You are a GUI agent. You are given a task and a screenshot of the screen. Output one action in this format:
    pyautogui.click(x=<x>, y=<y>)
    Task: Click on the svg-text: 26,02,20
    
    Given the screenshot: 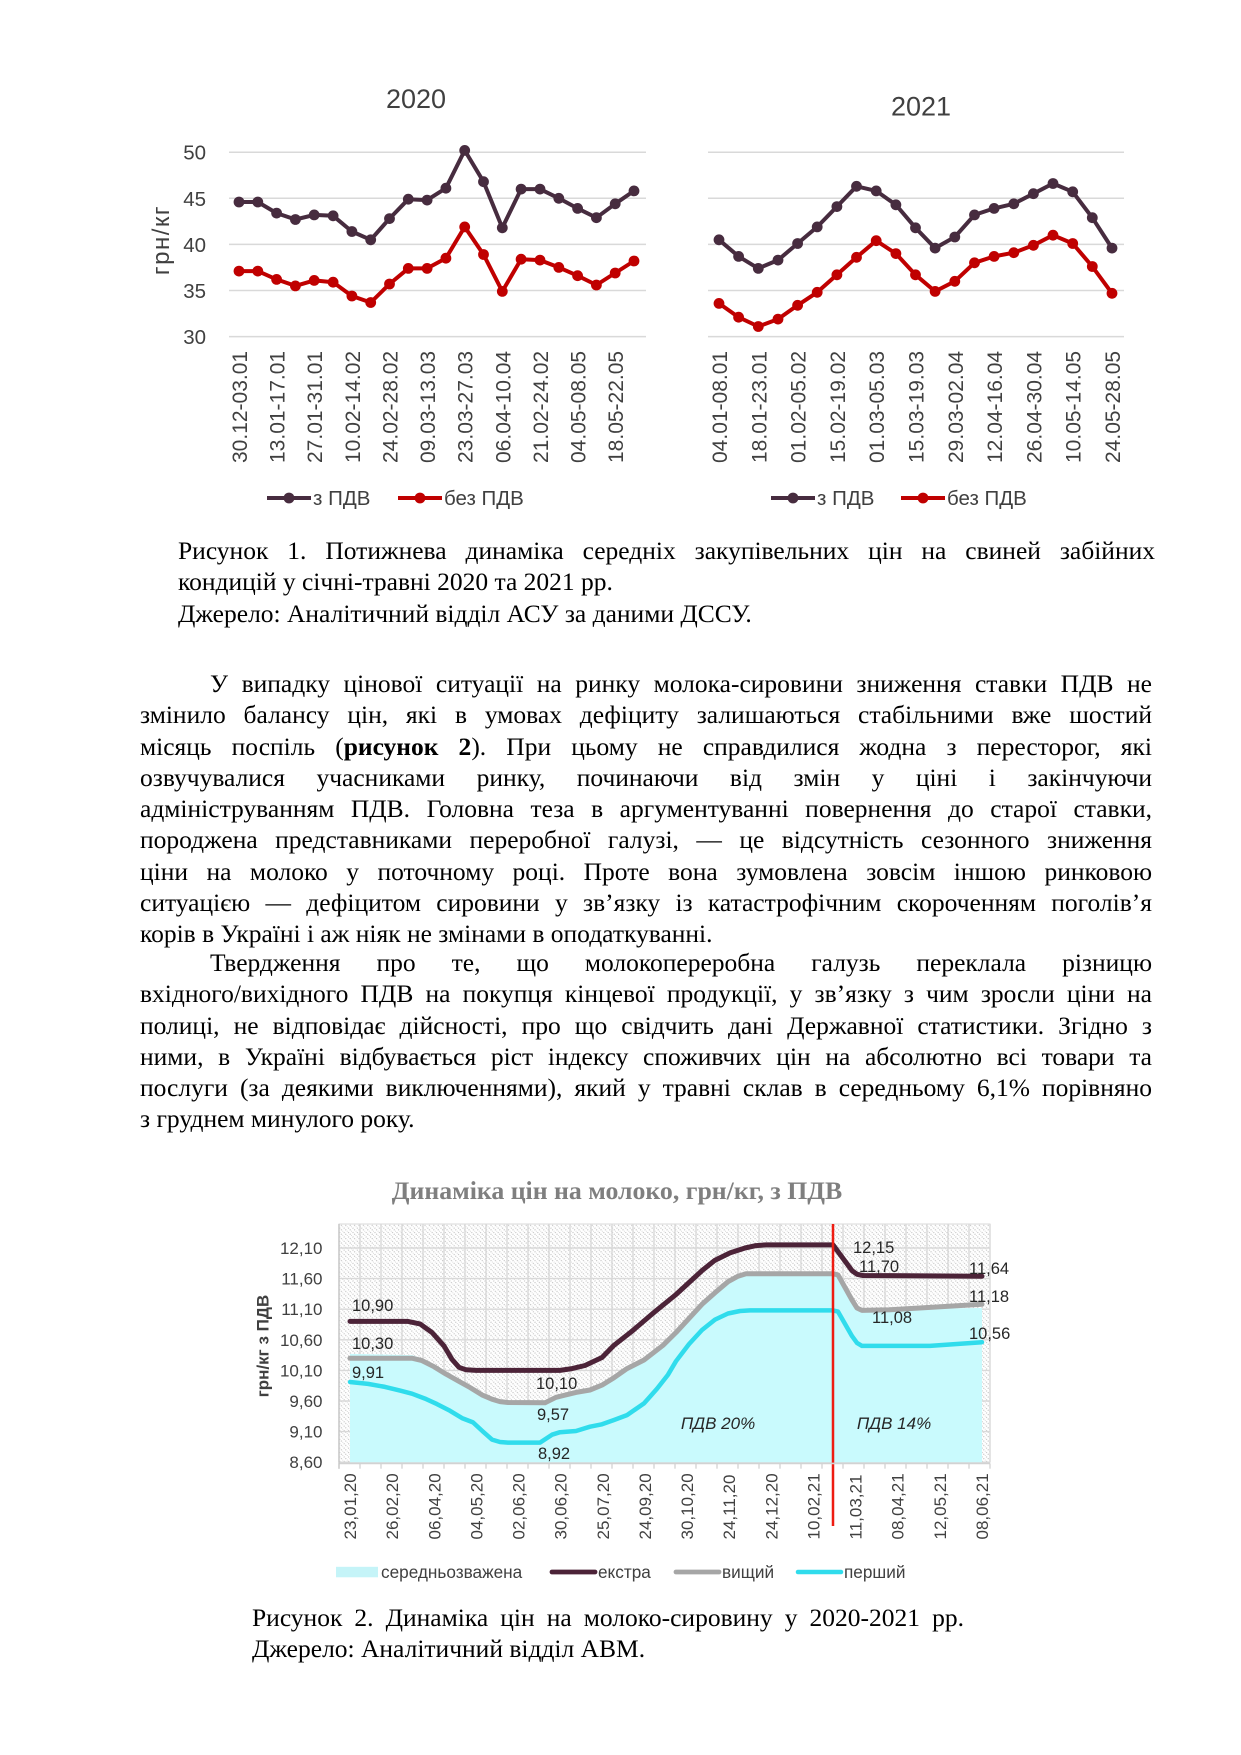 What is the action you would take?
    pyautogui.click(x=392, y=1506)
    